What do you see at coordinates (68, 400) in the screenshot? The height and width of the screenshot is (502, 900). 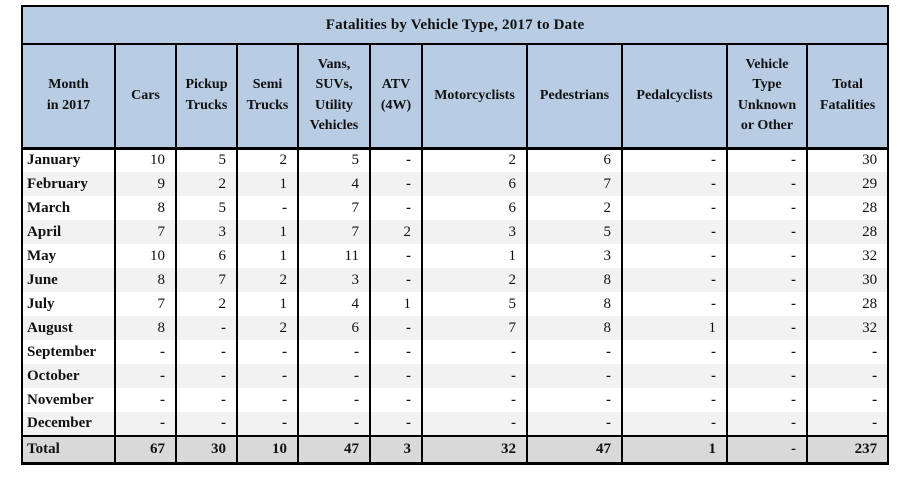 I see `month-cell: November` at bounding box center [68, 400].